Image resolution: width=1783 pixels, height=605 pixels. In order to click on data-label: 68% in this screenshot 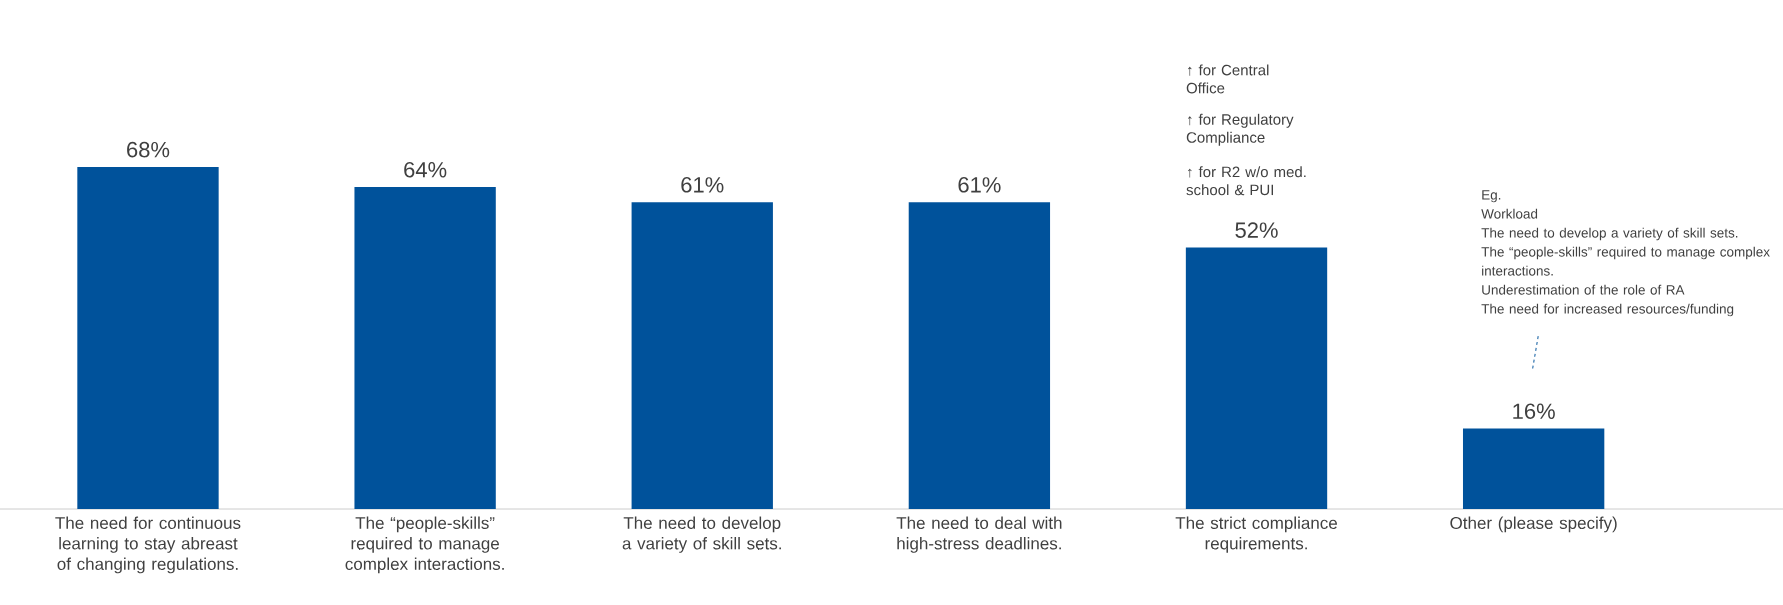, I will do `click(148, 149)`.